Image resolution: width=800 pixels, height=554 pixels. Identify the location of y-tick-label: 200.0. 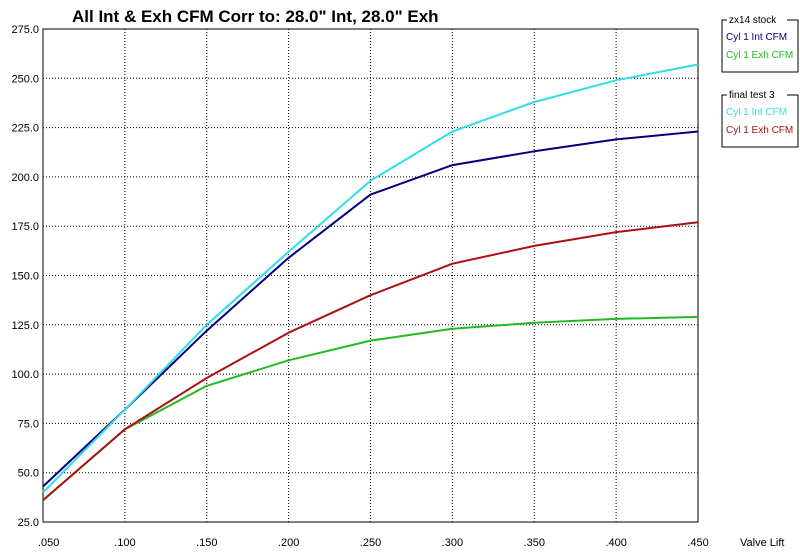
(25, 178).